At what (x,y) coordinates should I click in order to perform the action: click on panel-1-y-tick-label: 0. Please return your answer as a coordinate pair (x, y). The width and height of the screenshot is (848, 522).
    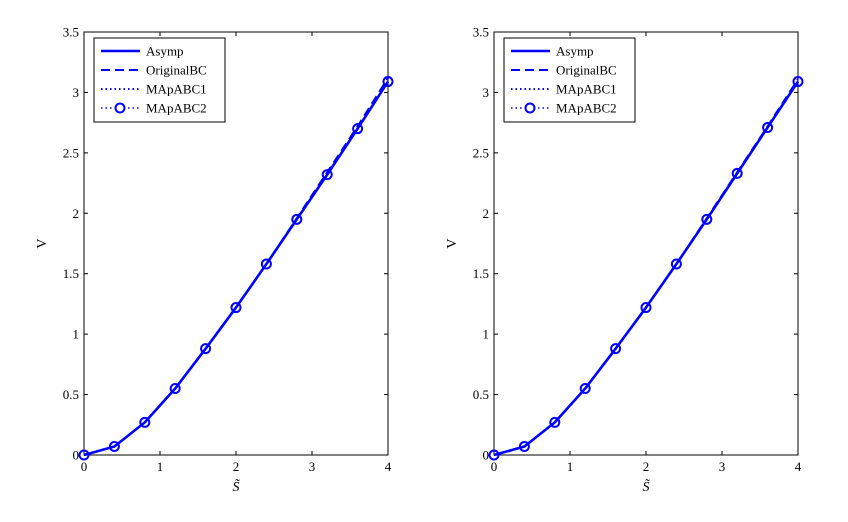
    Looking at the image, I should click on (486, 455).